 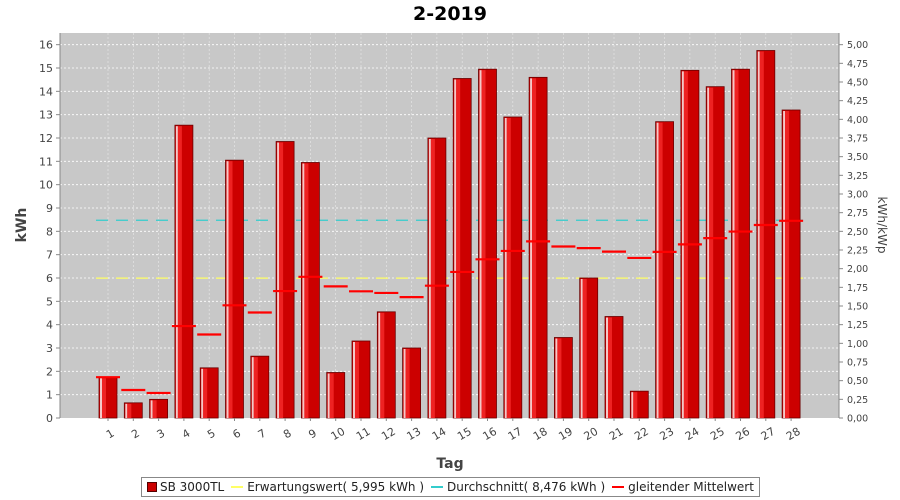 I want to click on y2-tick-label: 0,00, so click(x=857, y=419).